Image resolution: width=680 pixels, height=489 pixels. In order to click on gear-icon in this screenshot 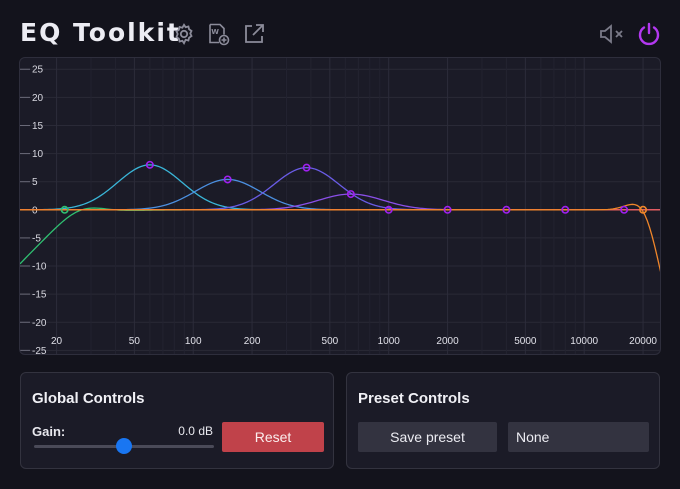, I will do `click(184, 34)`.